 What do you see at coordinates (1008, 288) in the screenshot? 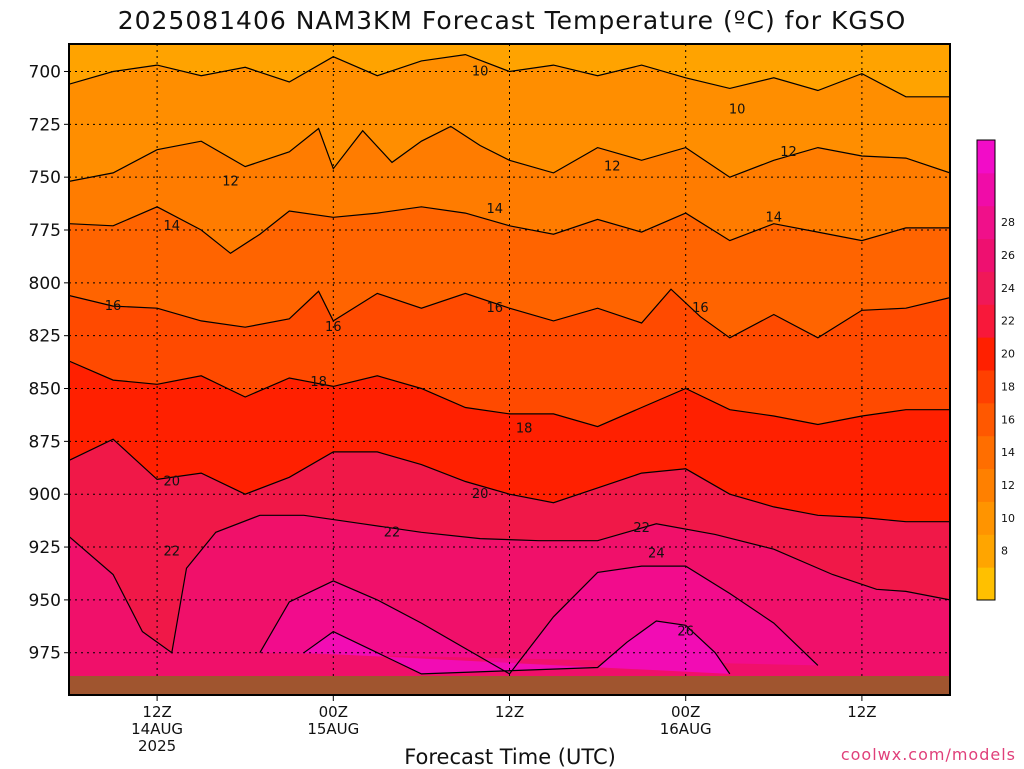
I see `colorbar-label-24: 24` at bounding box center [1008, 288].